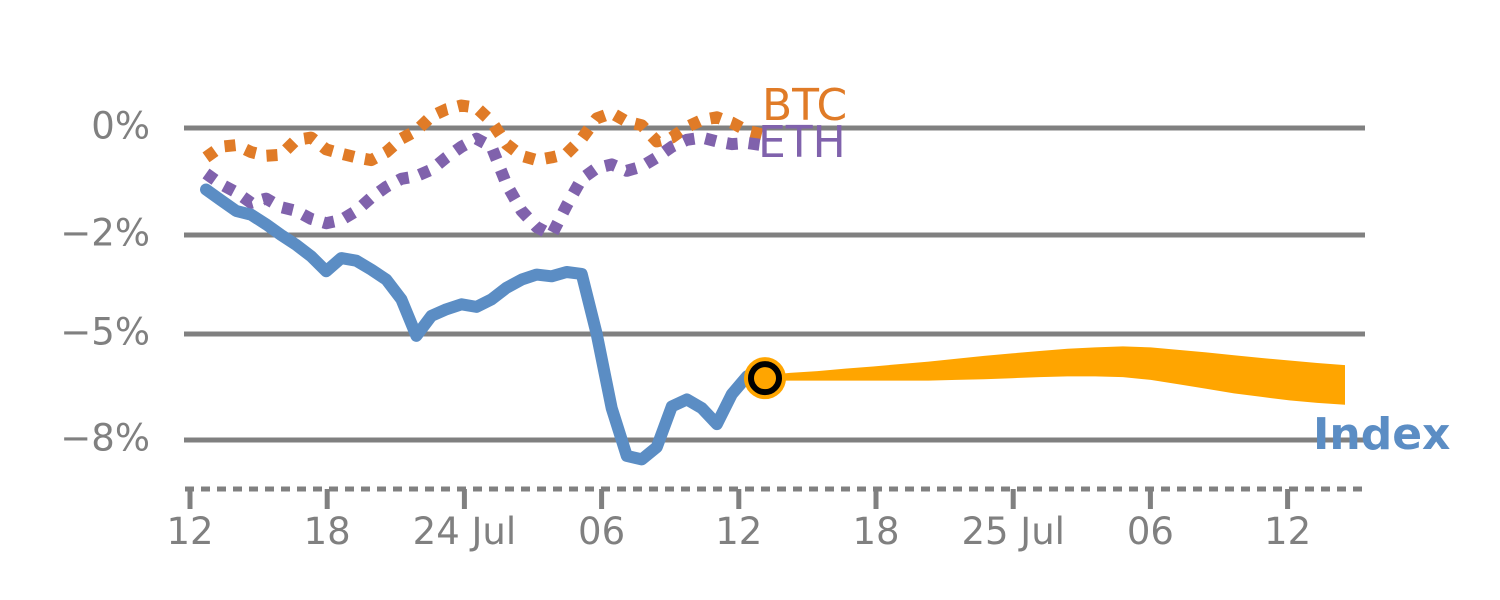  What do you see at coordinates (804, 105) in the screenshot?
I see `series-label-btc: BTC` at bounding box center [804, 105].